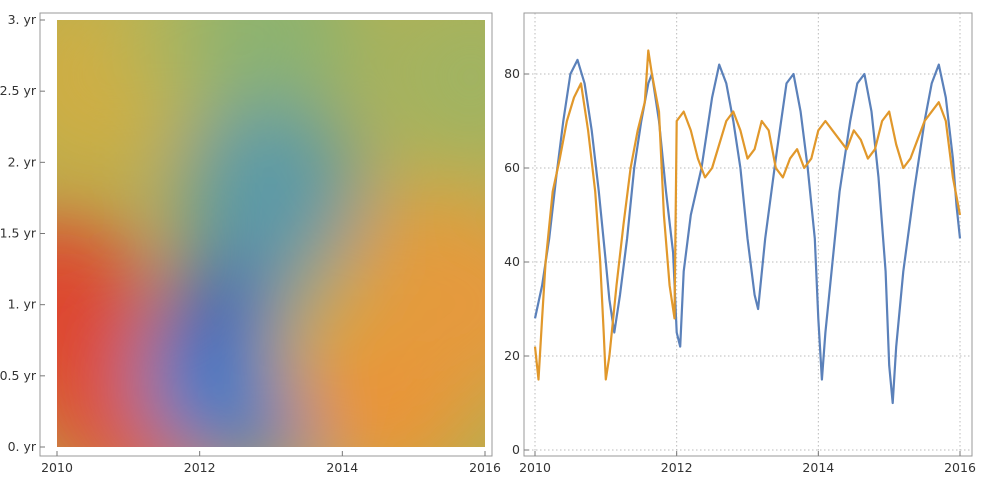  I want to click on line-x-tick-label: 2014, so click(818, 467).